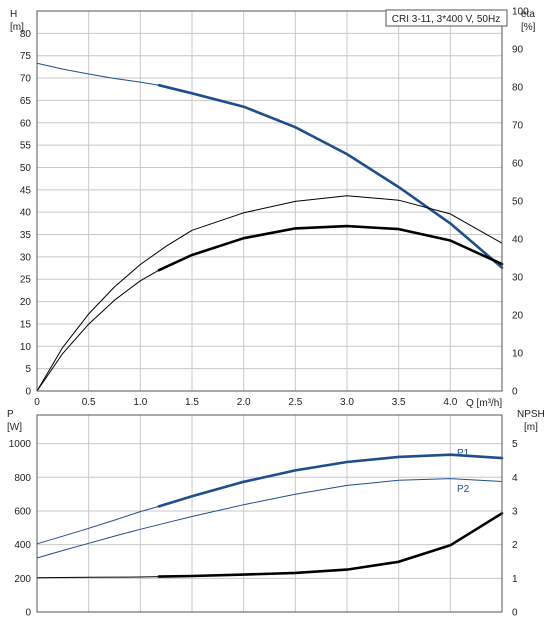  What do you see at coordinates (295, 402) in the screenshot?
I see `x-tick-label: 2.5` at bounding box center [295, 402].